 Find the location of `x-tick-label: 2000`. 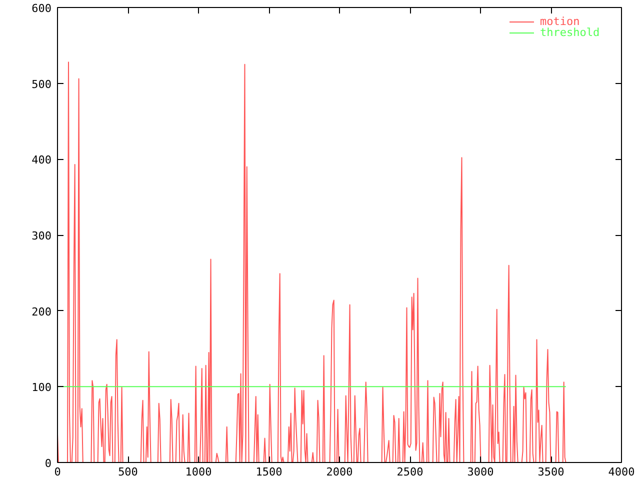

x-tick-label: 2000 is located at coordinates (339, 472).